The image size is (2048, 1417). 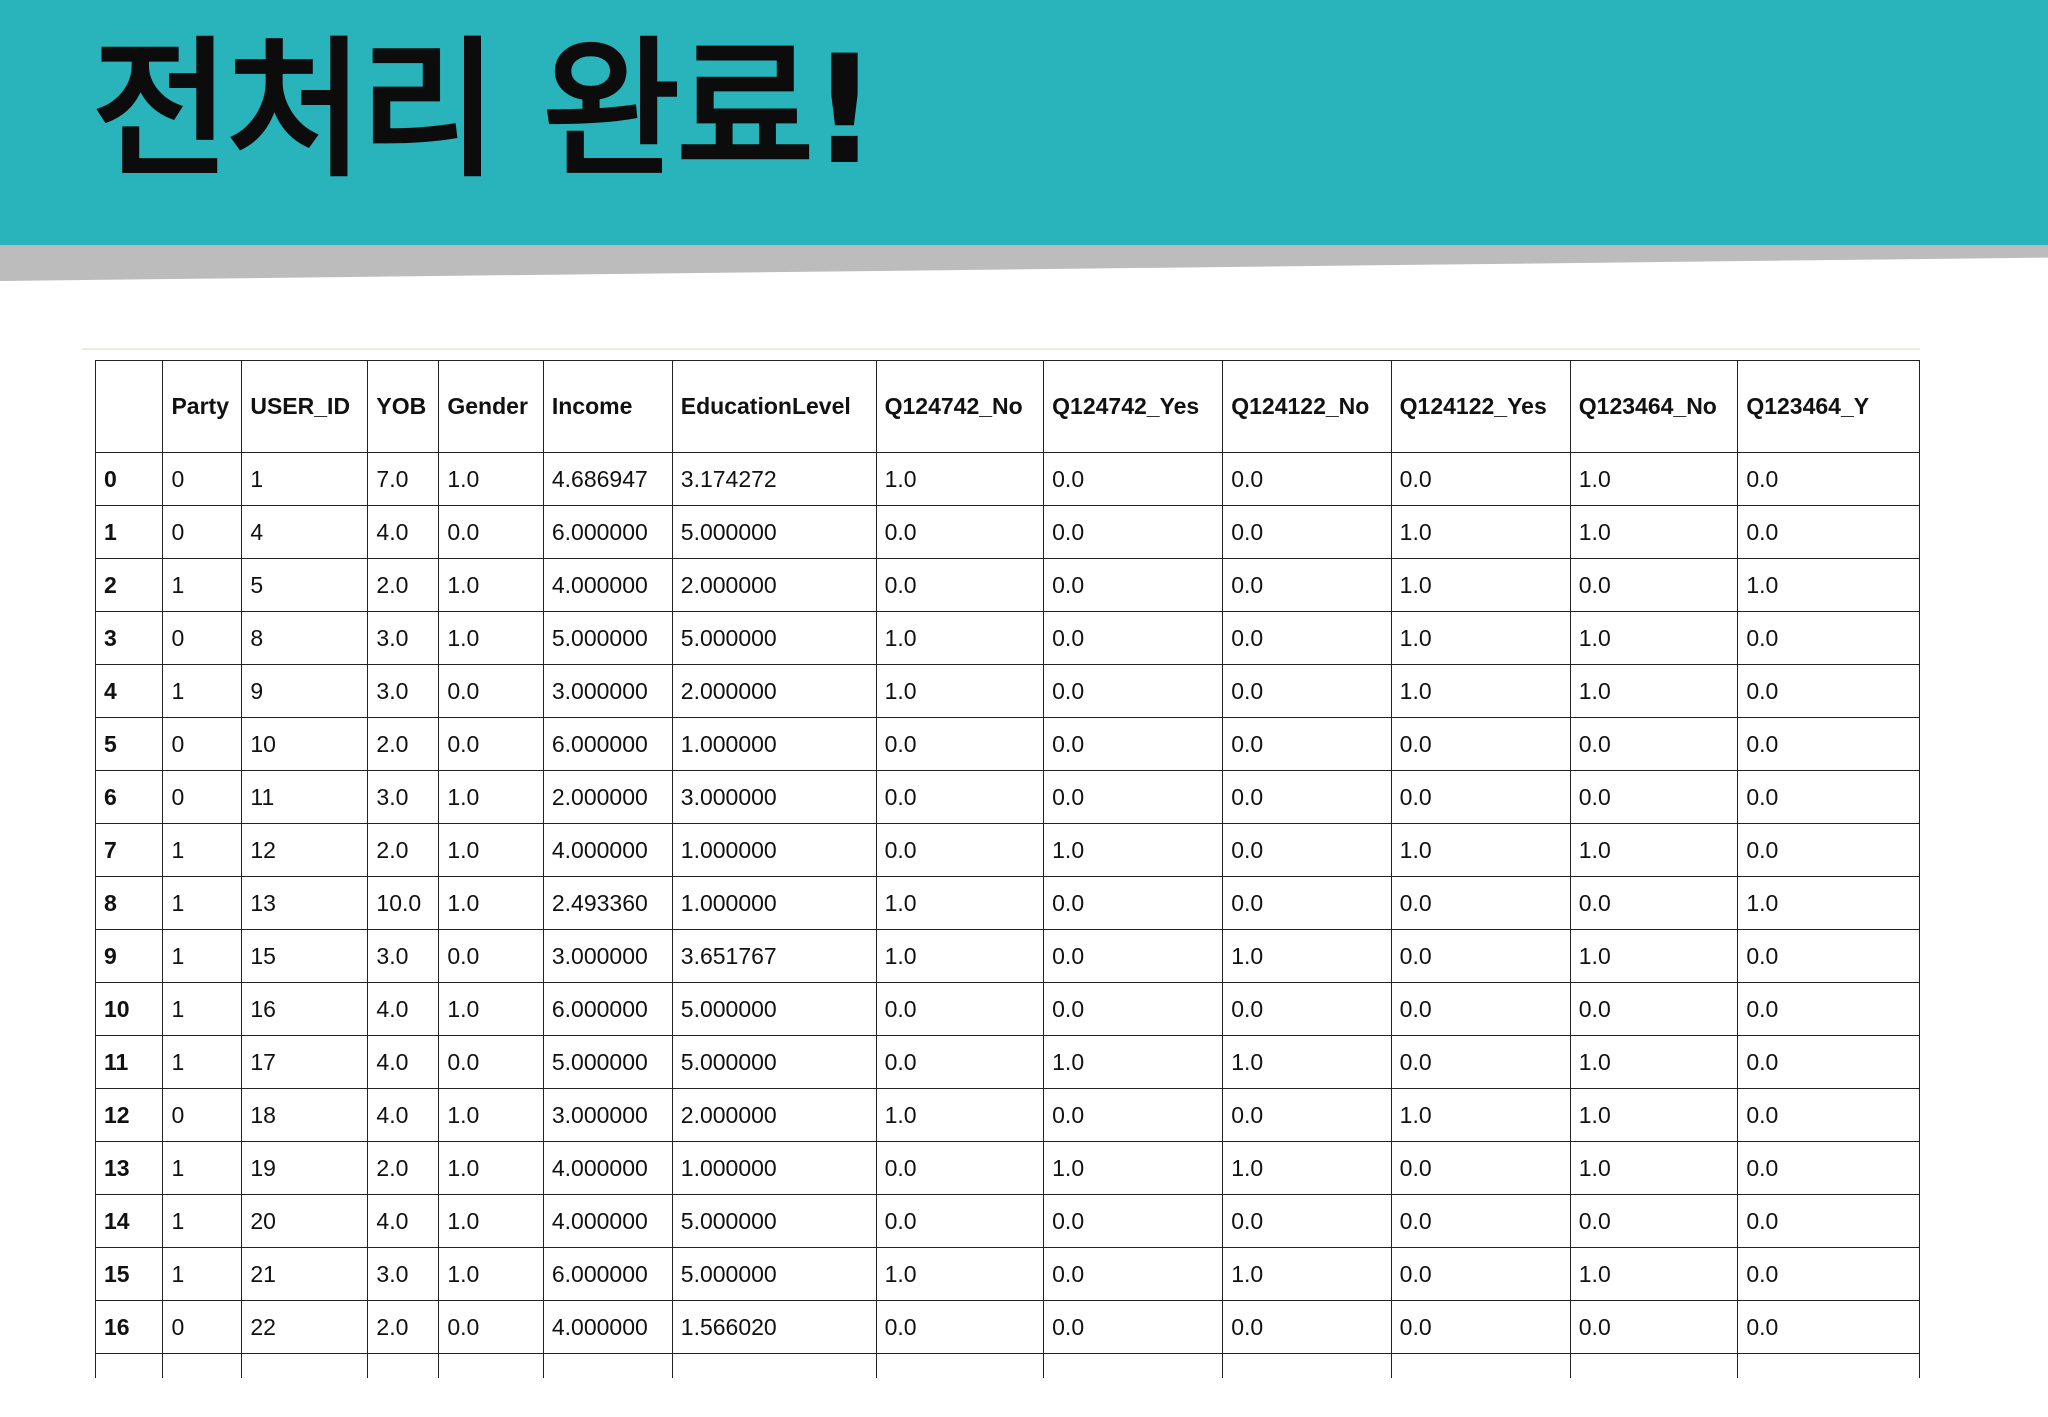 I want to click on table-cell: 7.0, so click(x=403, y=479).